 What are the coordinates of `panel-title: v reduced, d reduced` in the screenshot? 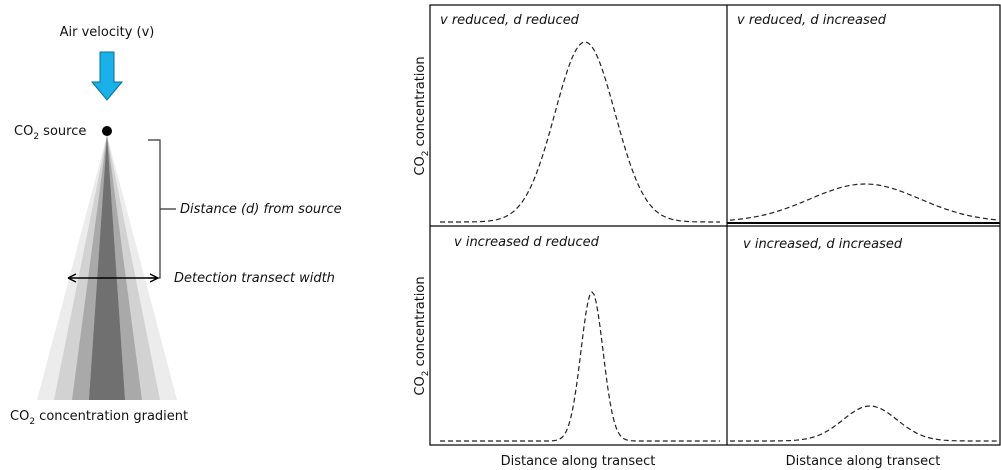 It's located at (510, 20).